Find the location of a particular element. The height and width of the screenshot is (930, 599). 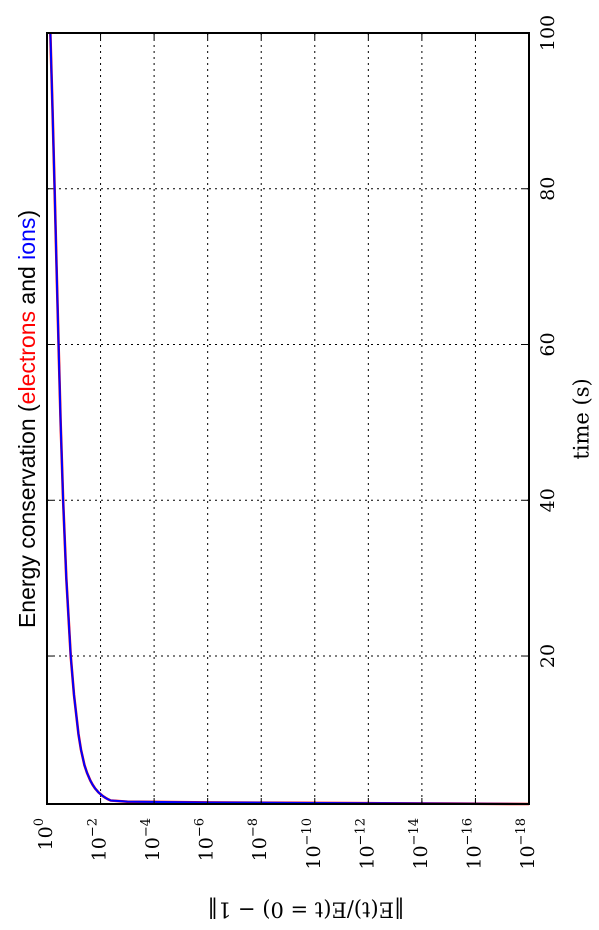

time-tick-label: 100 is located at coordinates (548, 33).